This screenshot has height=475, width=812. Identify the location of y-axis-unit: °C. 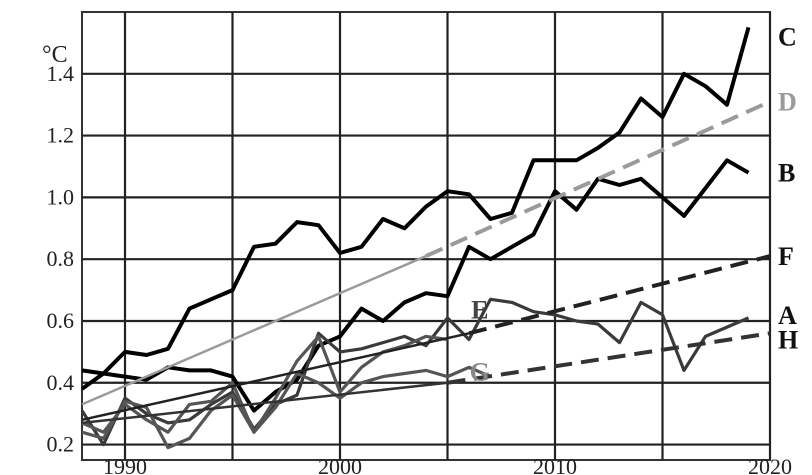
(55, 55).